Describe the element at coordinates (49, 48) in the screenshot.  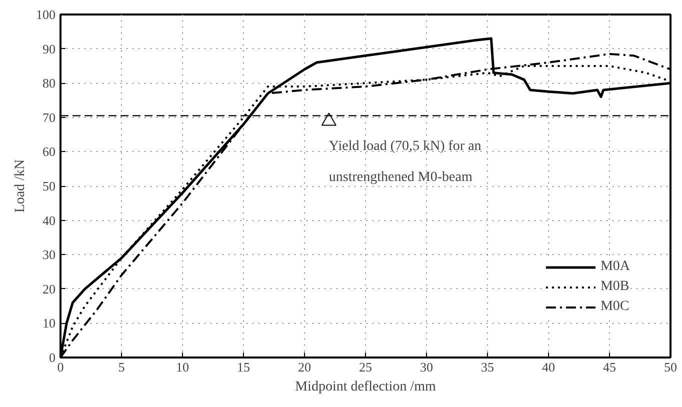
I see `y-tick-label: 90` at that location.